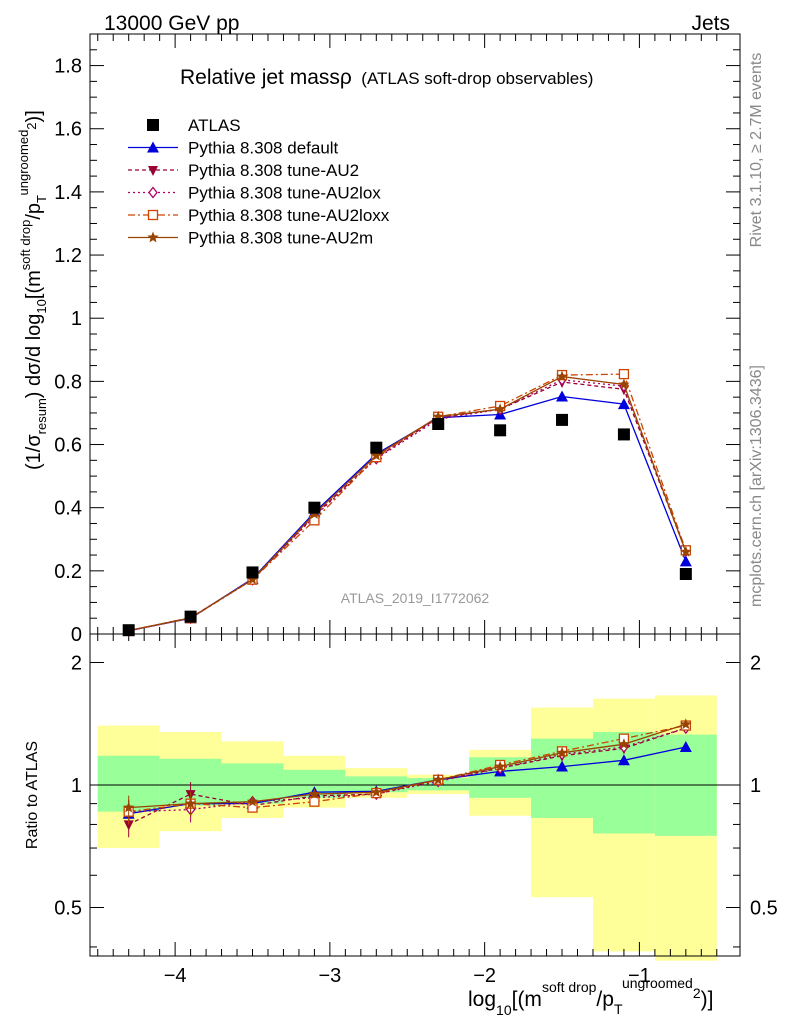 The height and width of the screenshot is (1024, 786). I want to click on legend-label-pythia-8-308-tune-au2: Pythia 8.308 tune-AU2, so click(273, 170).